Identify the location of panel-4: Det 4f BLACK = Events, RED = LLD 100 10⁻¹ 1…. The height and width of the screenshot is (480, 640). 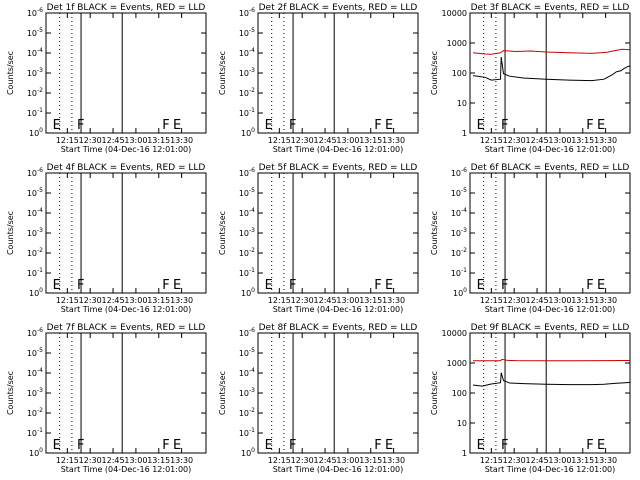
(106, 238).